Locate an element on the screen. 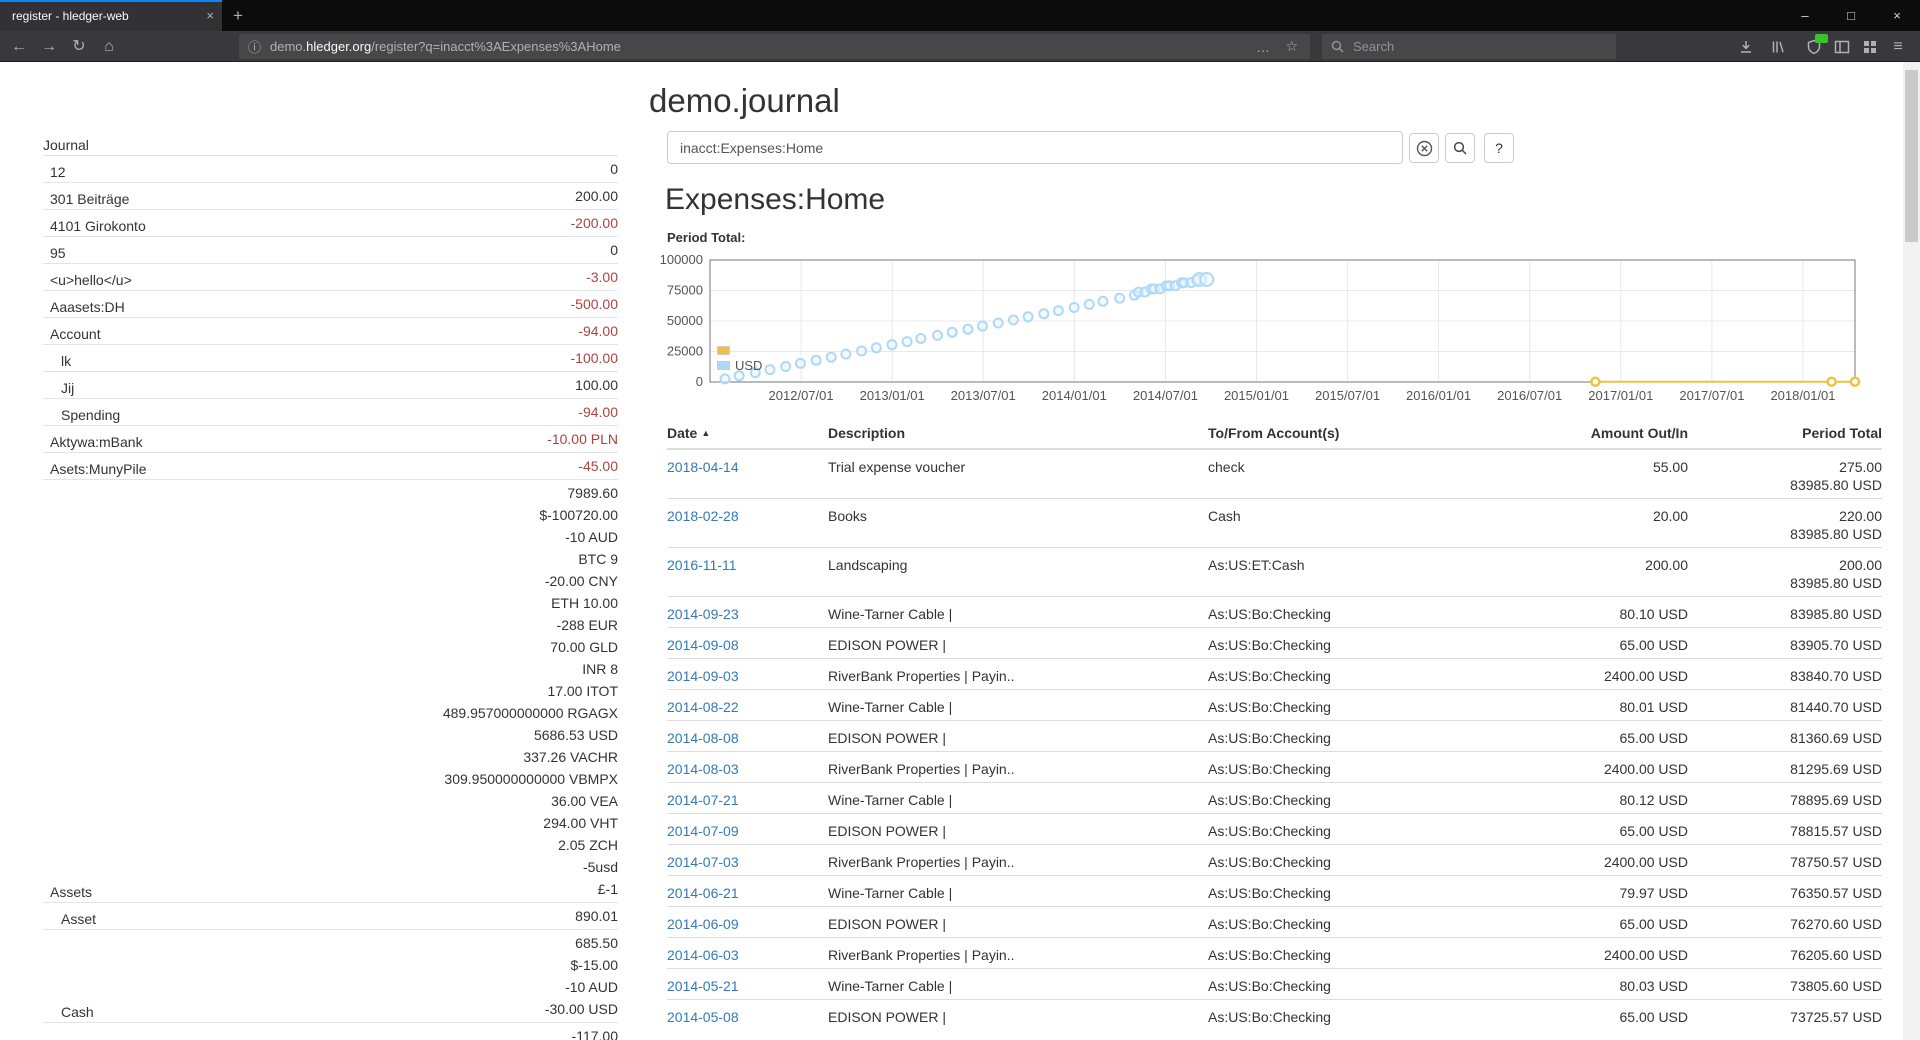 This screenshot has width=1920, height=1040. transaction-date-link: 2014-05-21 is located at coordinates (703, 986).